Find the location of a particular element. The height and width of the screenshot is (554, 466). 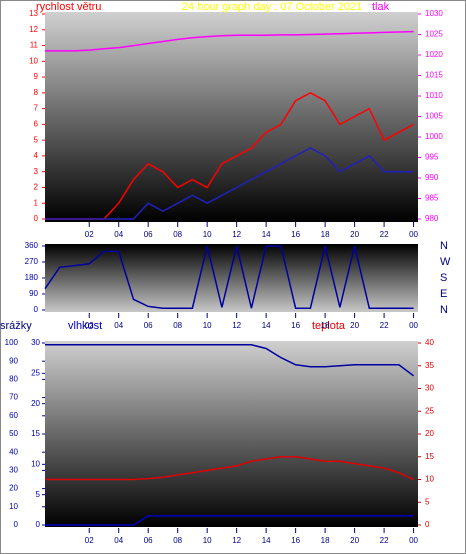

tick-label: 980 is located at coordinates (432, 218).